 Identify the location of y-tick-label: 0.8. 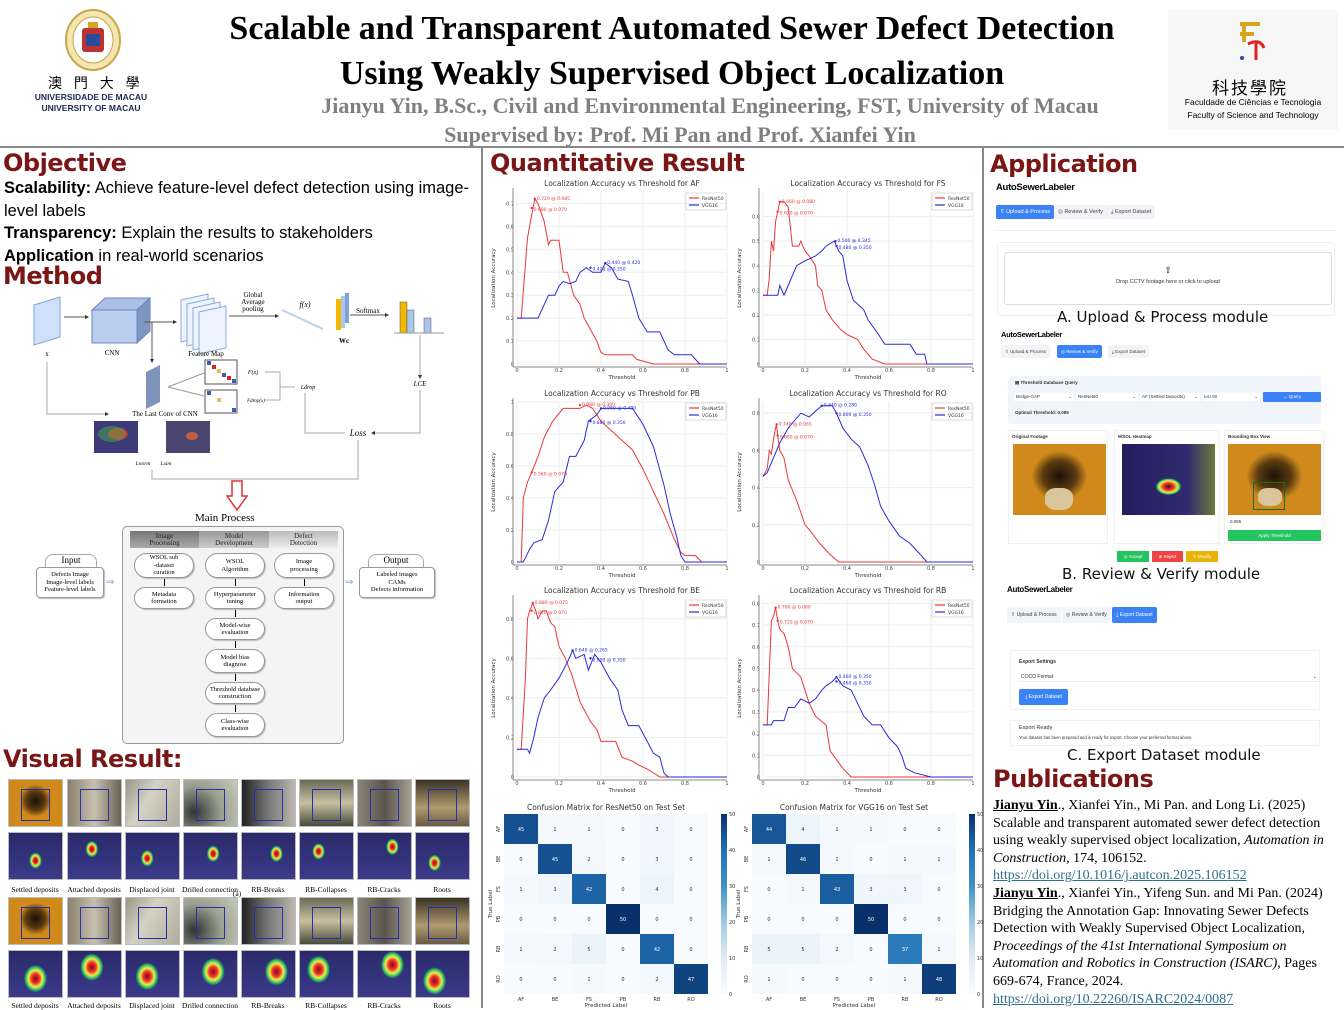
(756, 414).